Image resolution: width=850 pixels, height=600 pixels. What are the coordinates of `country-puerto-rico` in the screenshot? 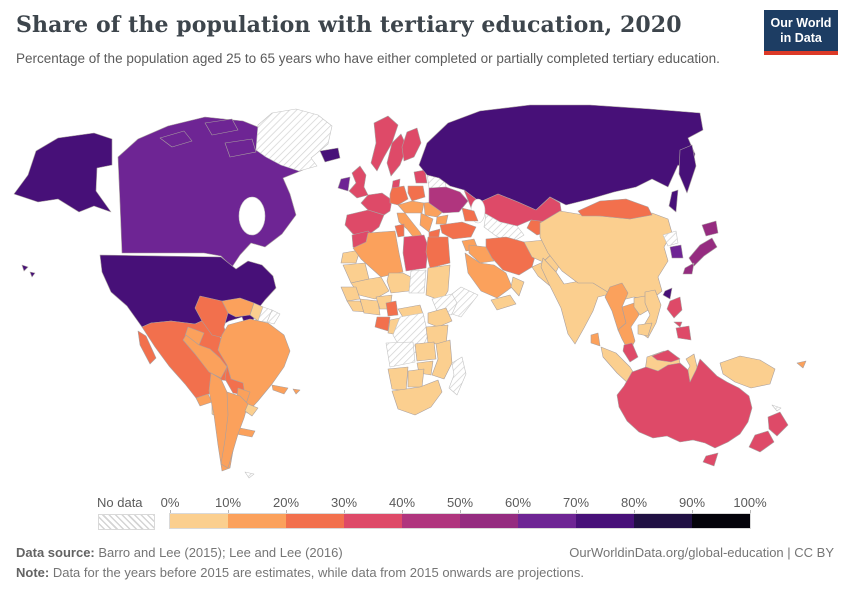 It's located at (296, 391).